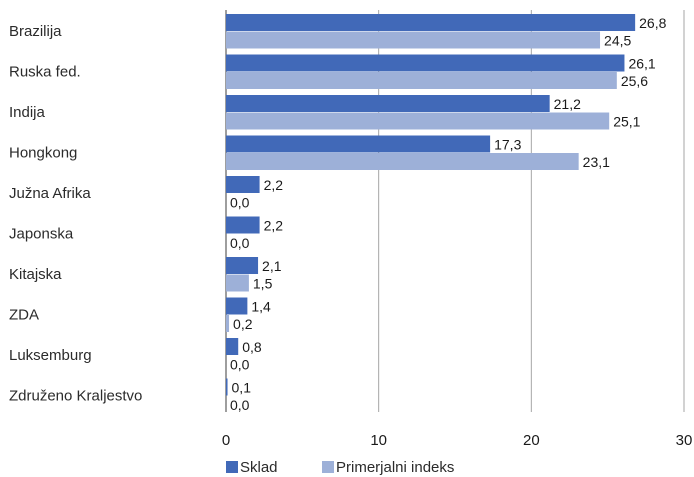  What do you see at coordinates (259, 467) in the screenshot?
I see `legend-label: Sklad` at bounding box center [259, 467].